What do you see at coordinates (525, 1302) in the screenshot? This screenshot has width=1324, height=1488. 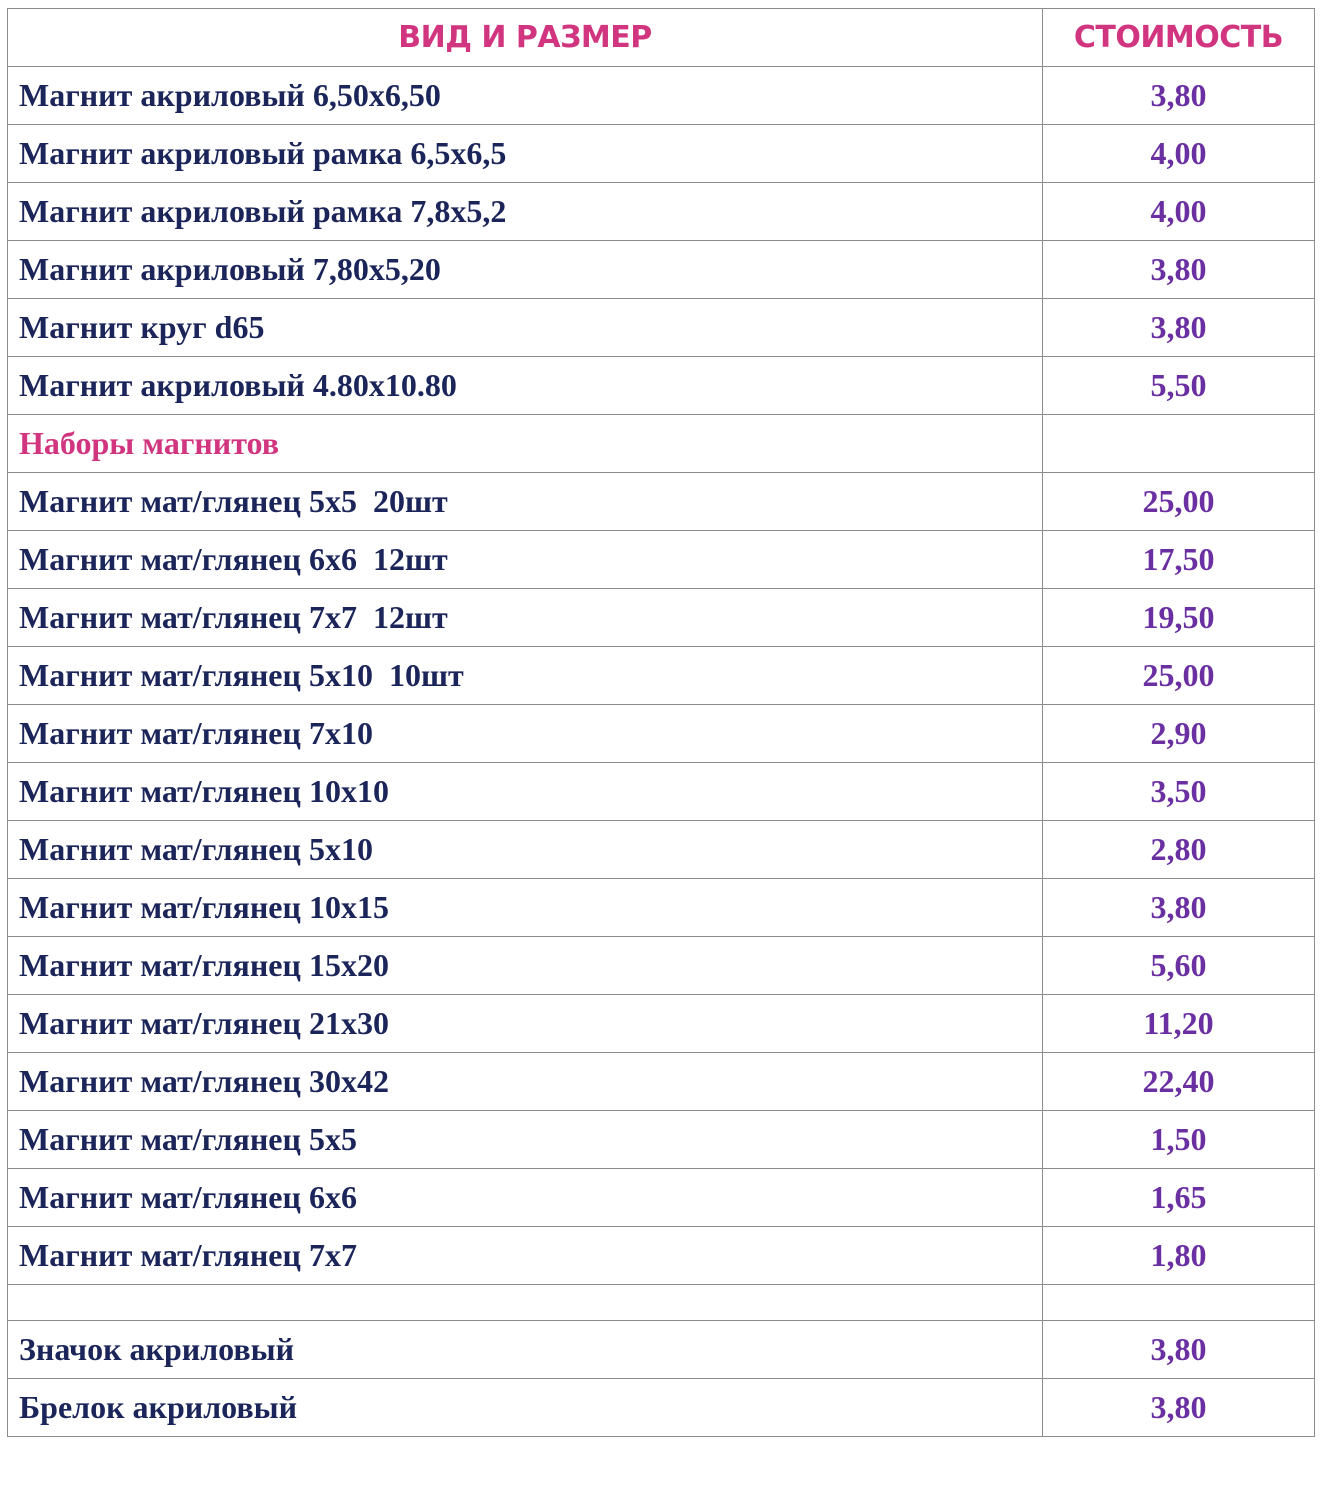 I see `item-name` at bounding box center [525, 1302].